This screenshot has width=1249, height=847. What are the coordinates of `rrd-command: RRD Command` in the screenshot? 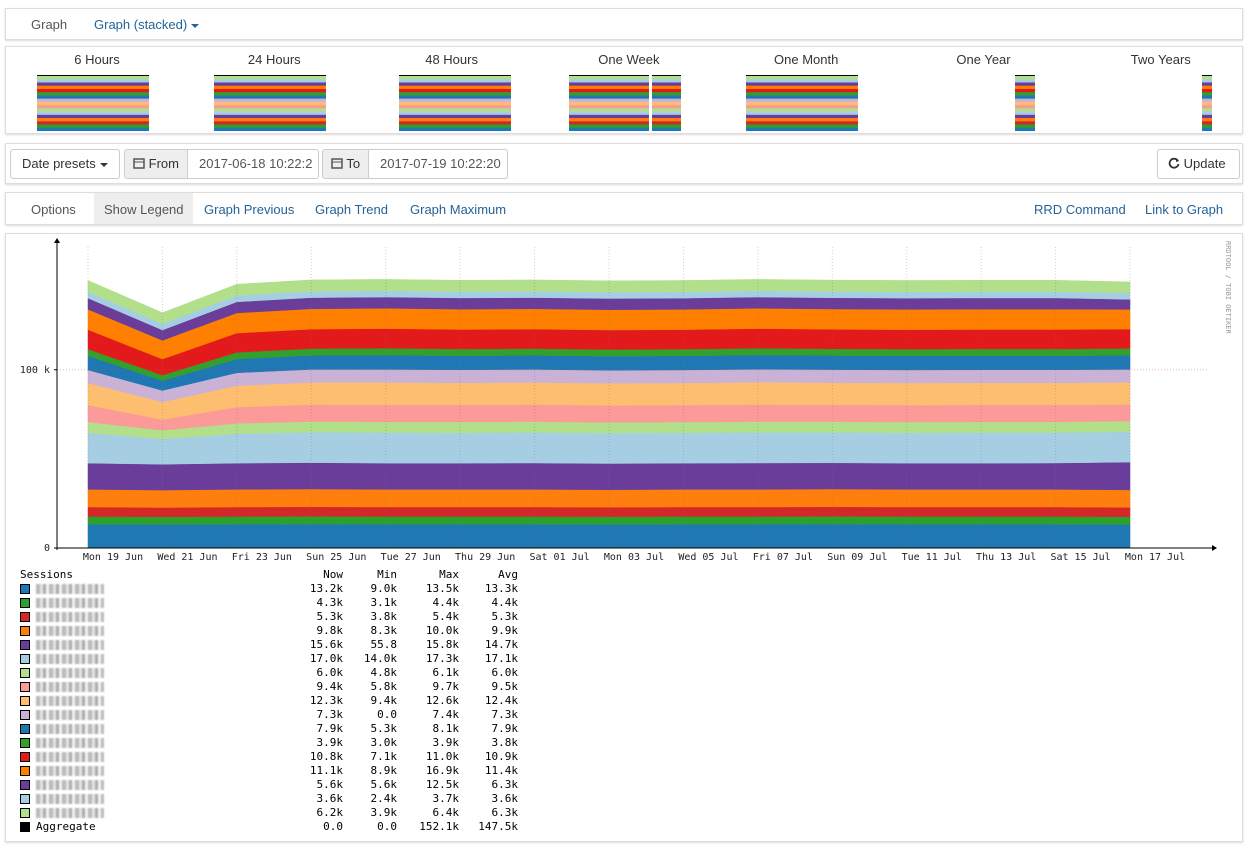 It's located at (1080, 209).